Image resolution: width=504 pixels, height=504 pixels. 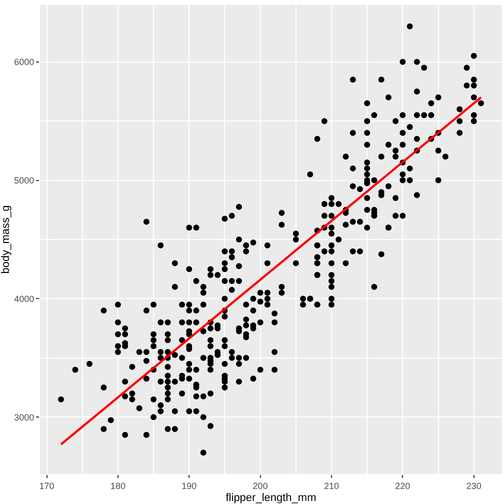 I want to click on x-tick-label: 170, so click(x=46, y=485).